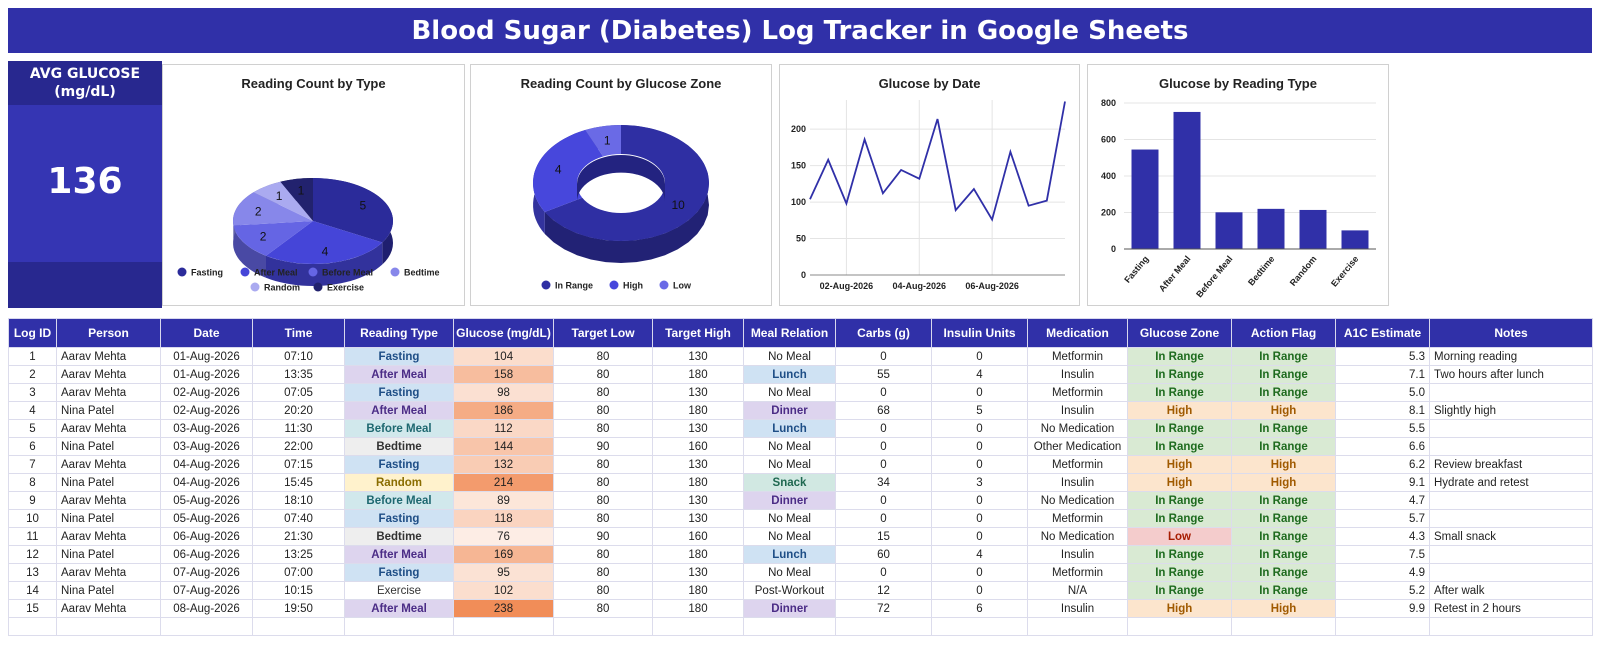  Describe the element at coordinates (979, 482) in the screenshot. I see `table-cell: 3` at that location.